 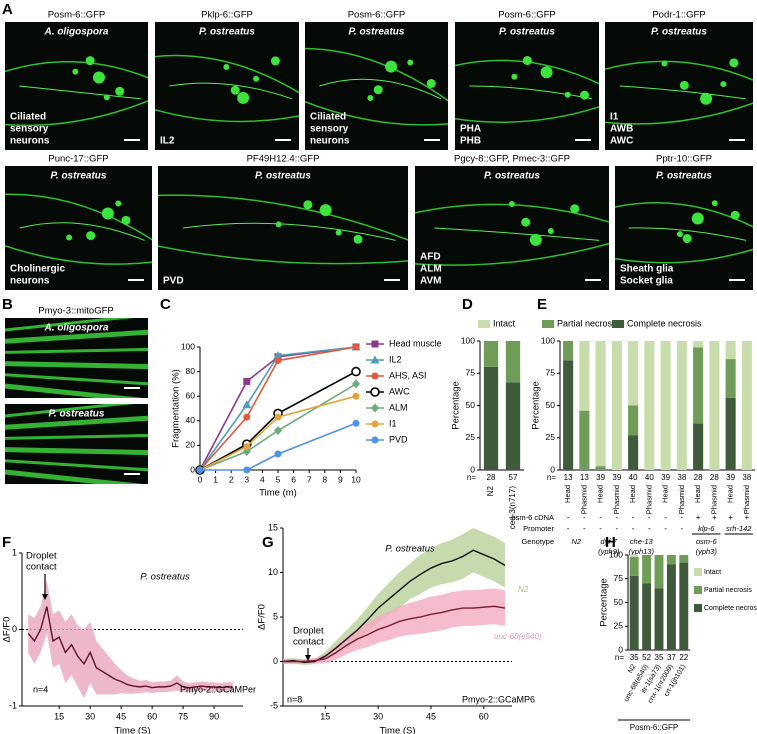 What do you see at coordinates (76, 311) in the screenshot?
I see `reporter-title: Pmyo-3::mitoGFP` at bounding box center [76, 311].